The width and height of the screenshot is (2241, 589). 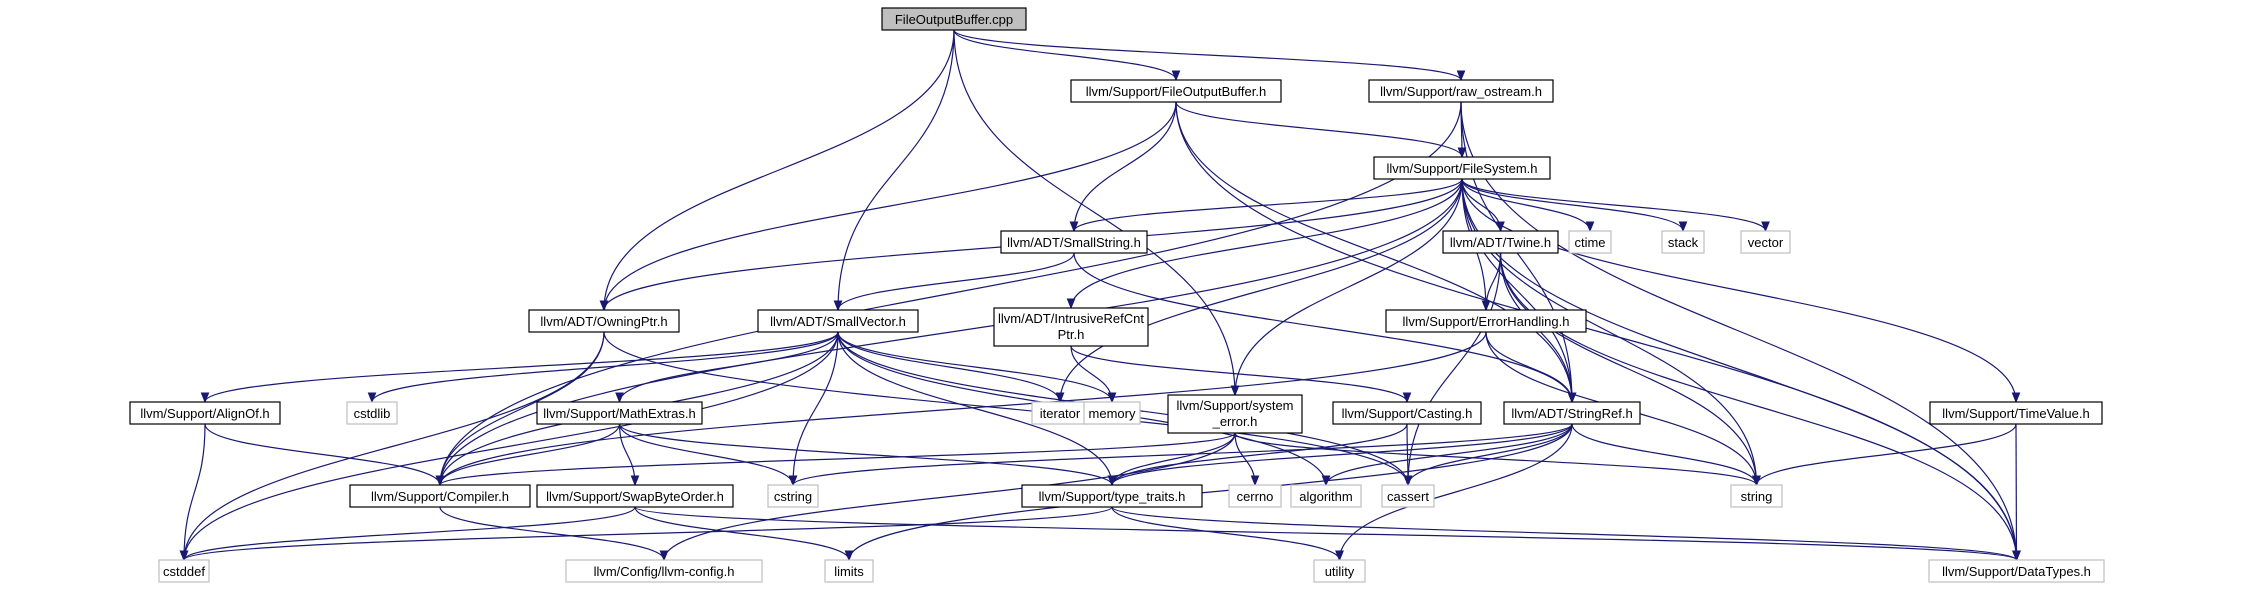 I want to click on node-root: FileOutputBuffer.cpp, so click(x=954, y=19).